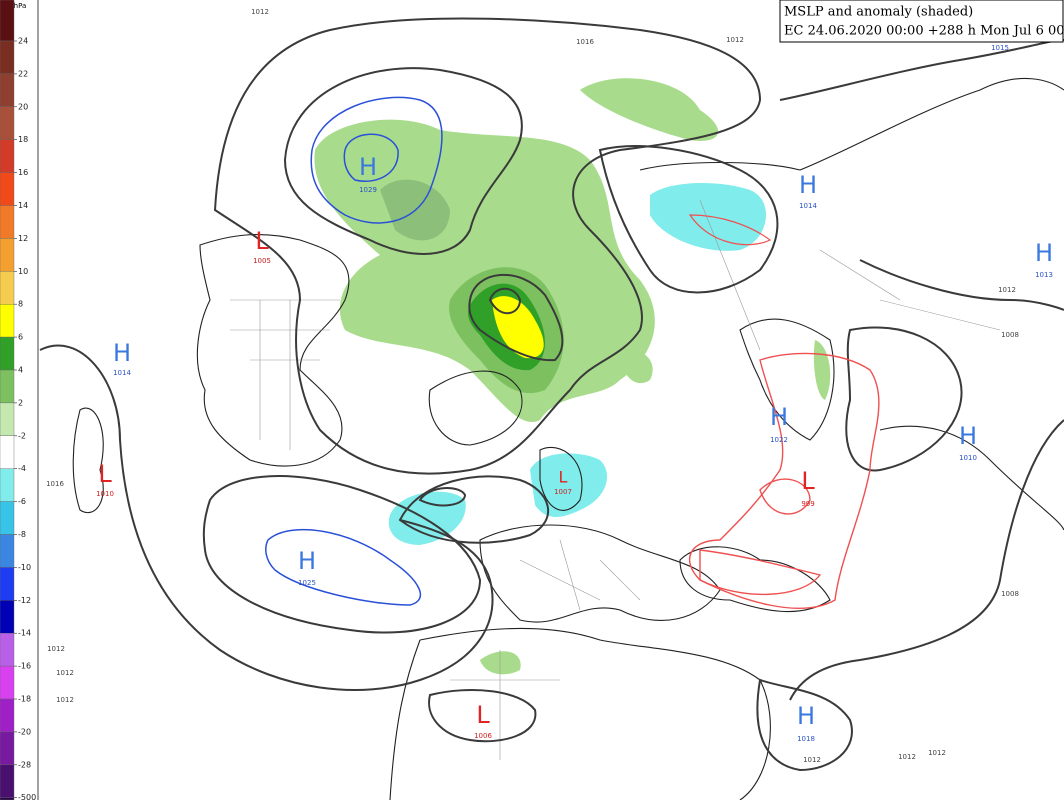  Describe the element at coordinates (20, 337) in the screenshot. I see `colorbar-label: 6` at that location.